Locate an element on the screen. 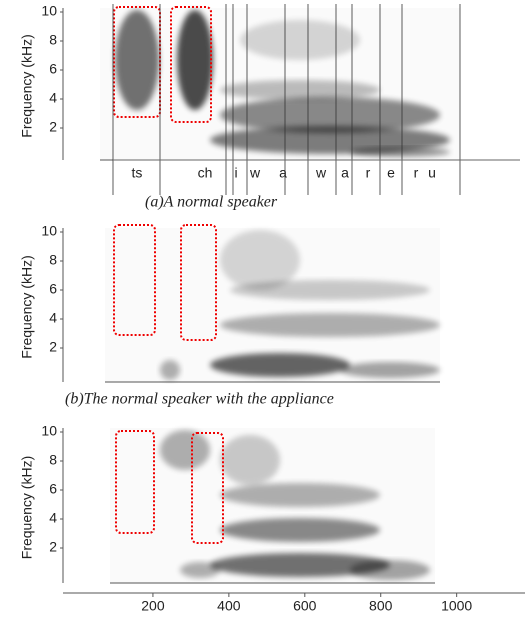 The width and height of the screenshot is (532, 623). x-tick-label: 1000 is located at coordinates (456, 606).